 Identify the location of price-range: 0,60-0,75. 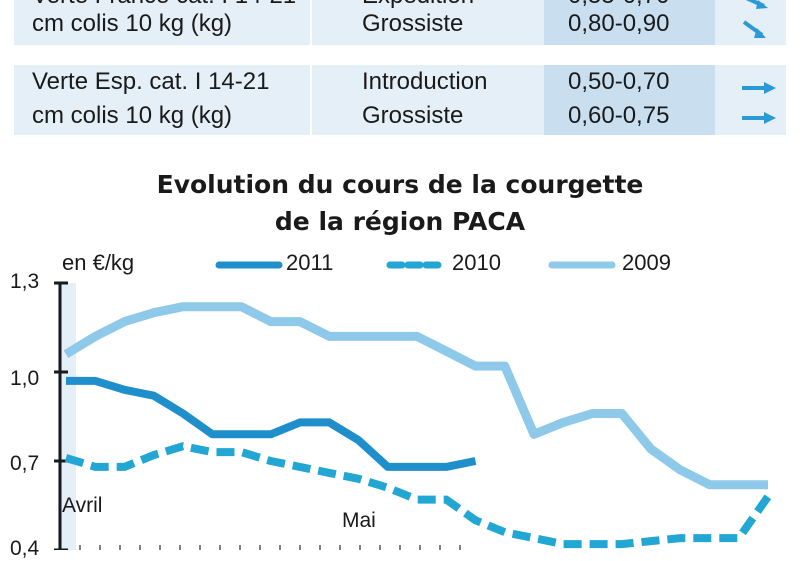
(619, 115).